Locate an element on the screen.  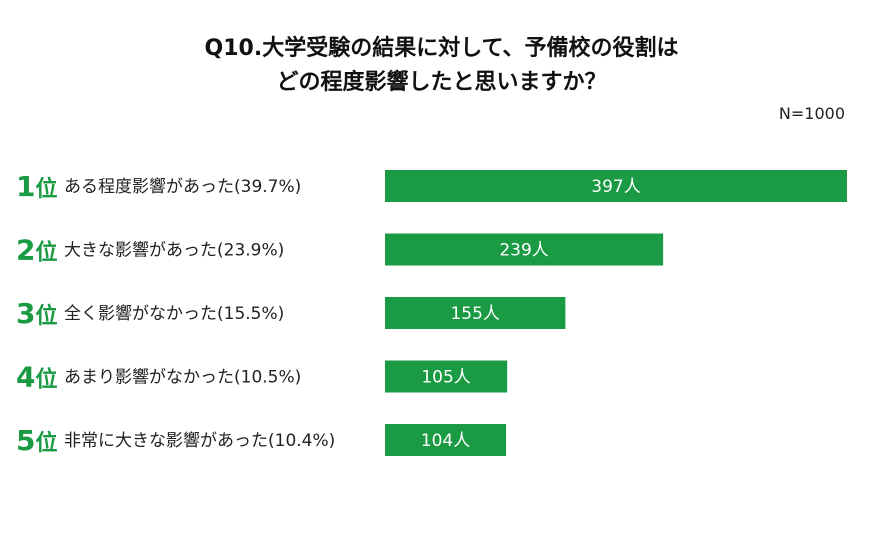
rank-label: 2位 is located at coordinates (37, 250).